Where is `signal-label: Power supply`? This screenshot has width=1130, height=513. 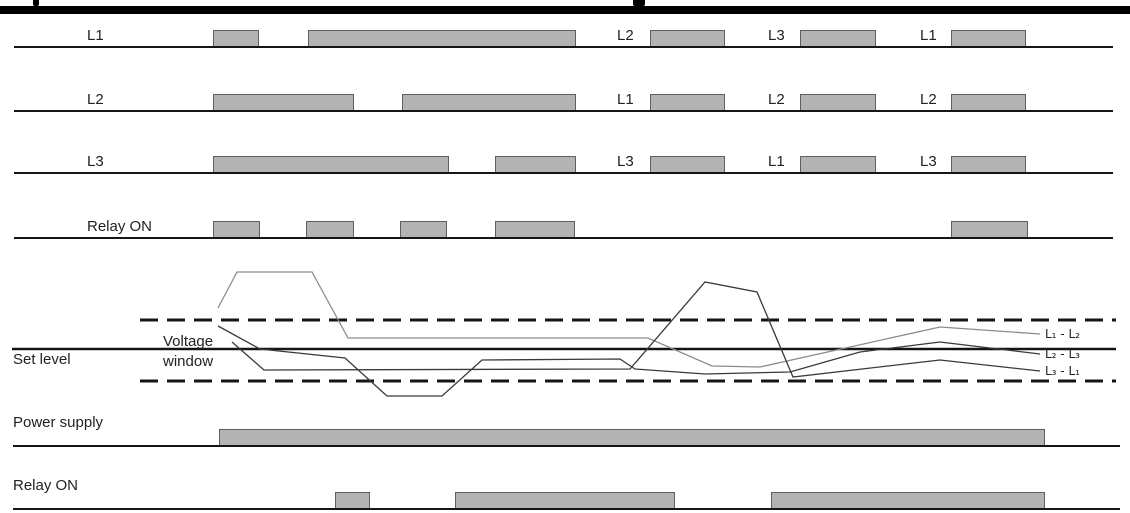
signal-label: Power supply is located at coordinates (58, 422).